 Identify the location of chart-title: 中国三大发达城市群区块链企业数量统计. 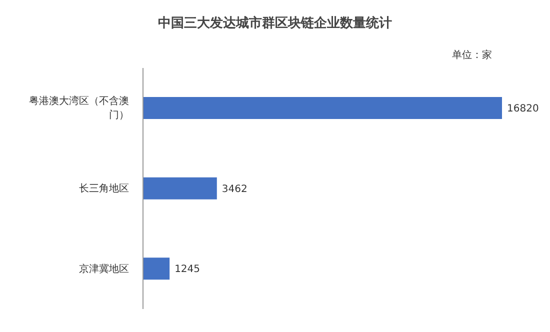
(275, 23).